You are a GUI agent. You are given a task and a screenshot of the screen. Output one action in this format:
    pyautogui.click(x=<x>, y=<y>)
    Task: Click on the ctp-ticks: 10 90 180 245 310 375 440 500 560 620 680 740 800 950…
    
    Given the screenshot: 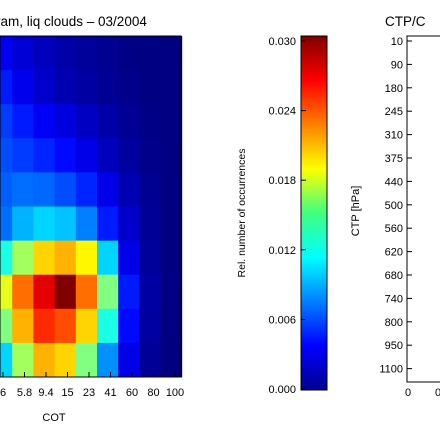 What is the action you would take?
    pyautogui.click(x=395, y=206)
    